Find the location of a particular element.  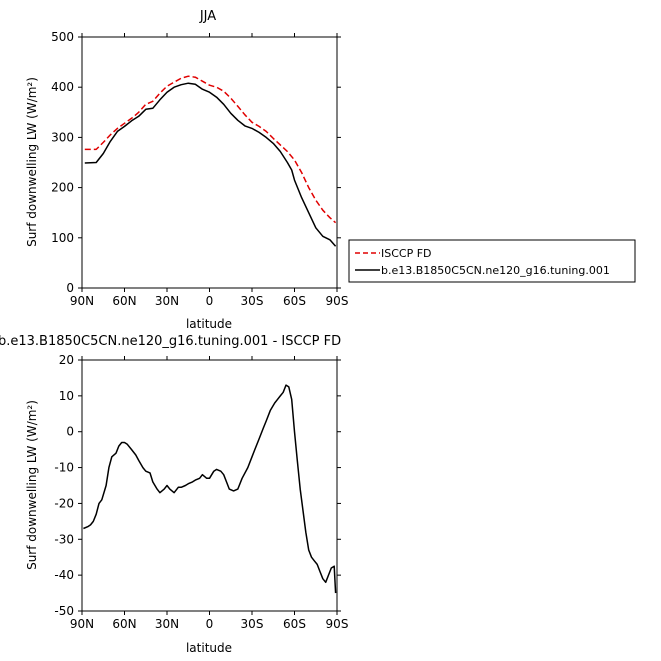

top-y-tick-label: 300 is located at coordinates (62, 137).